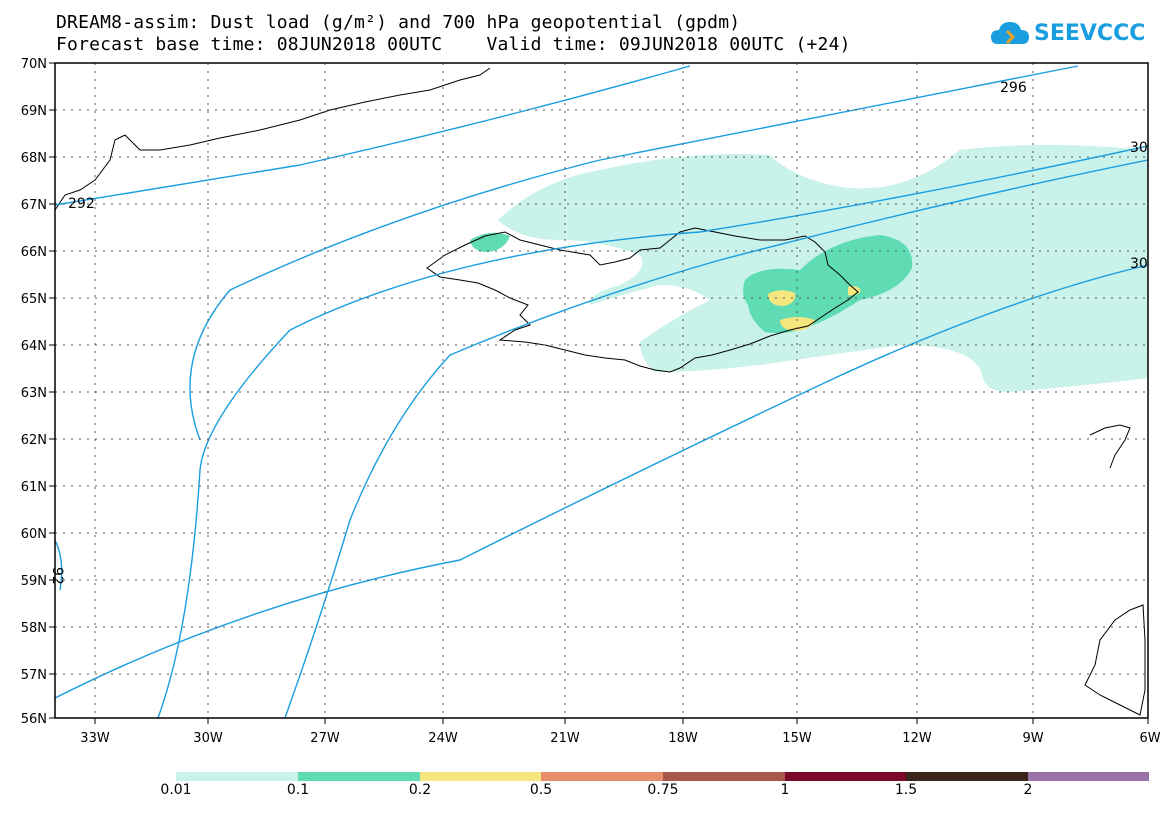 This screenshot has width=1175, height=815. What do you see at coordinates (34, 487) in the screenshot?
I see `lat-label: 61N` at bounding box center [34, 487].